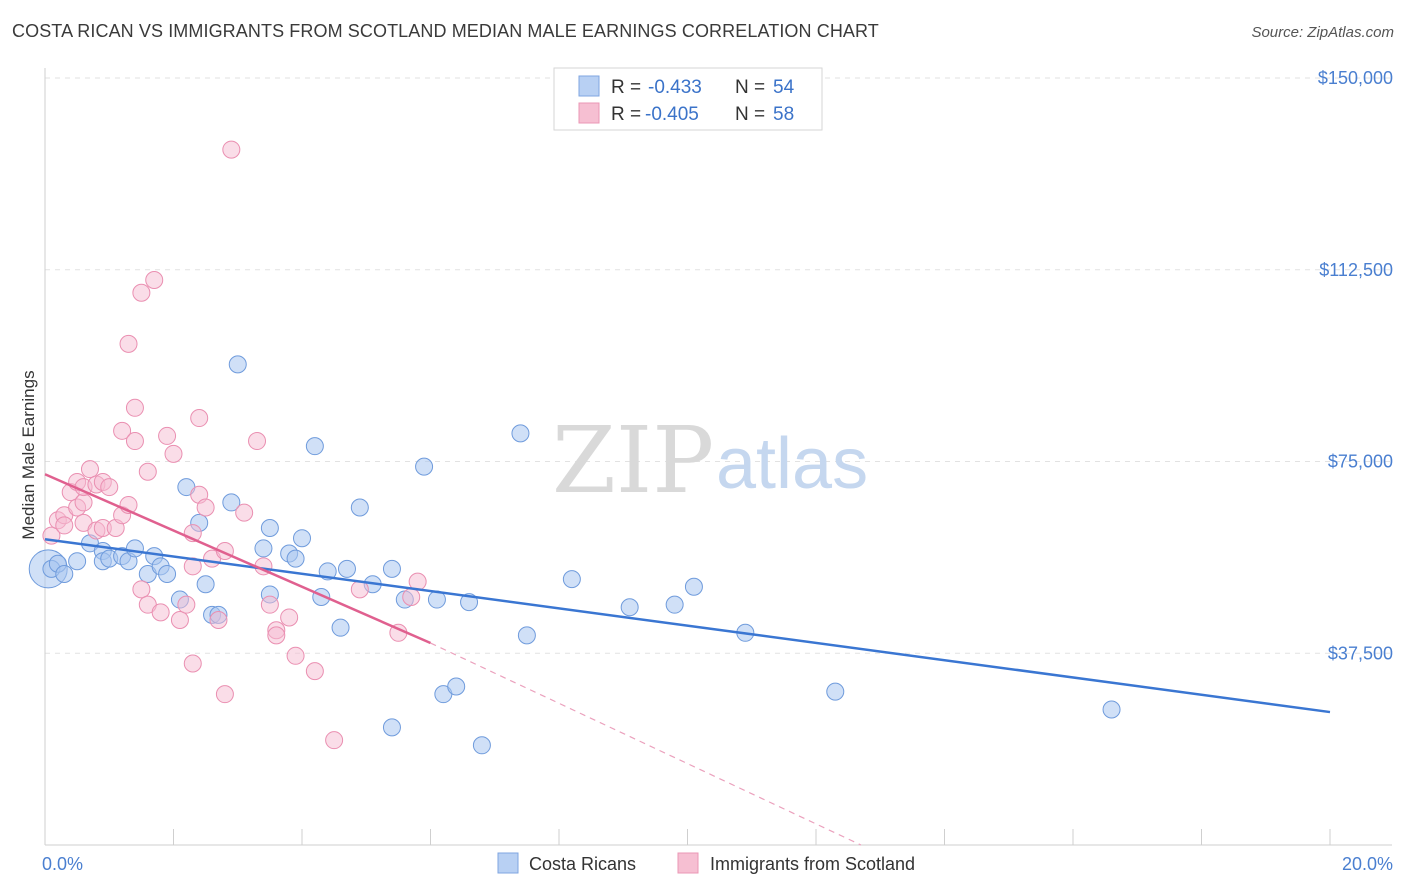 This screenshot has height=892, width=1406. What do you see at coordinates (784, 87) in the screenshot?
I see `legend-n-value-1: 54` at bounding box center [784, 87].